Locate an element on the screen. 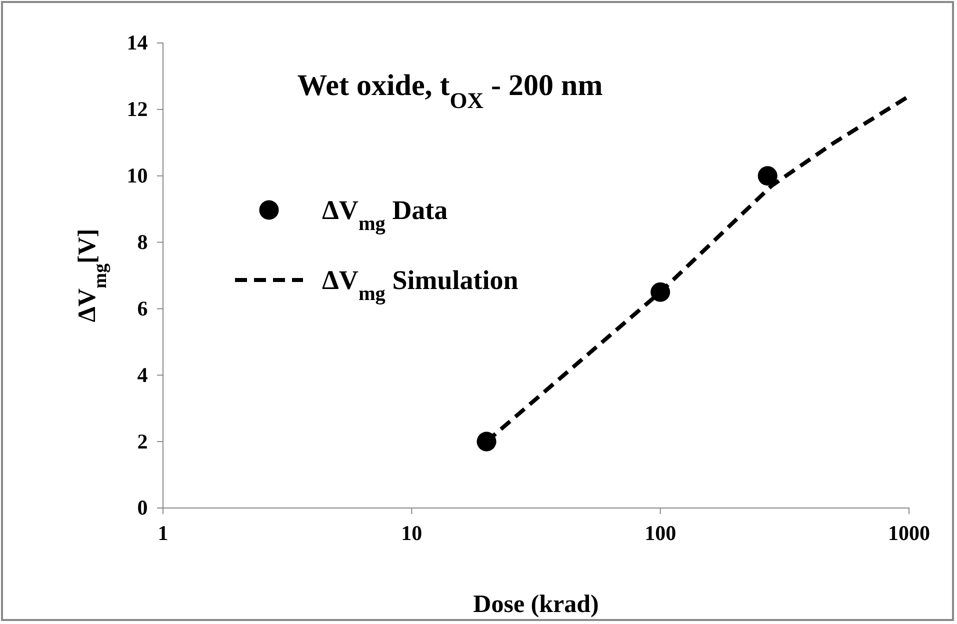 The image size is (957, 624). y-tick-label: 10 is located at coordinates (137, 176).